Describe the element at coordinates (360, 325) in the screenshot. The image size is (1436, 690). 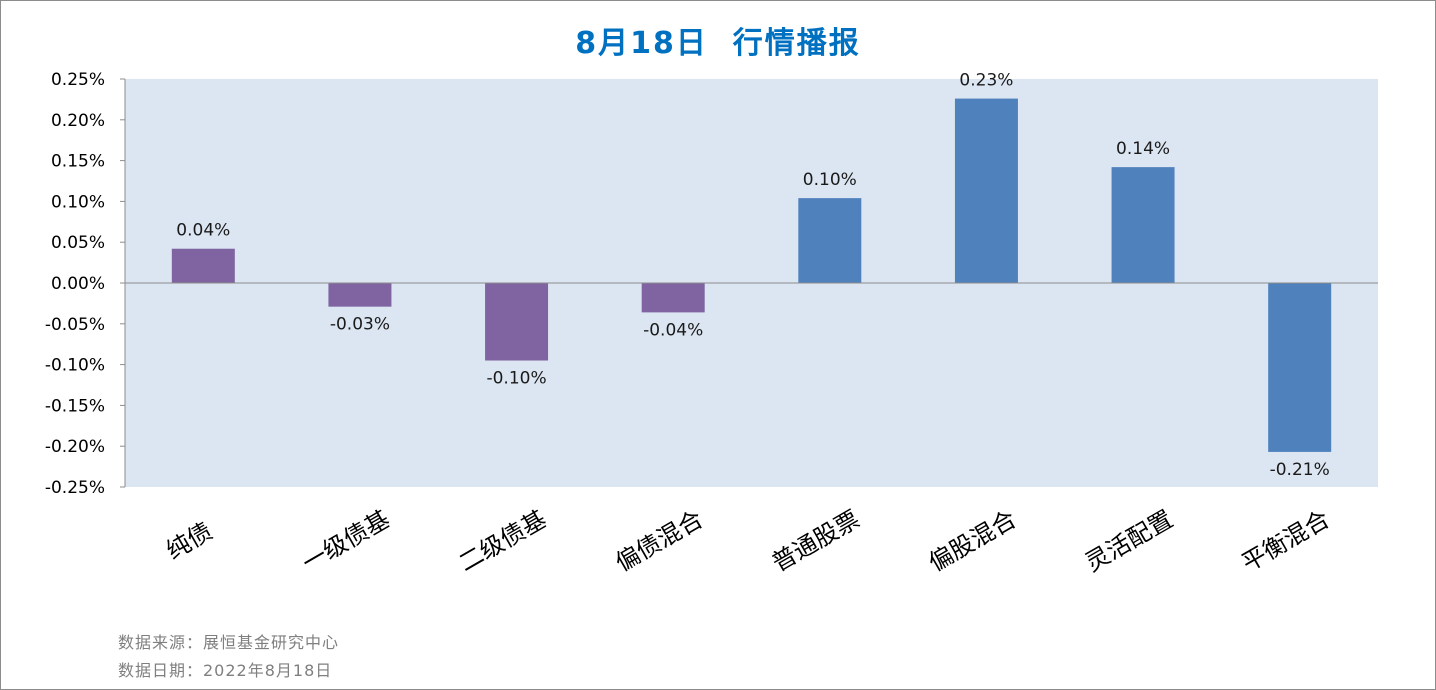
I see `data-label: -0.03%` at that location.